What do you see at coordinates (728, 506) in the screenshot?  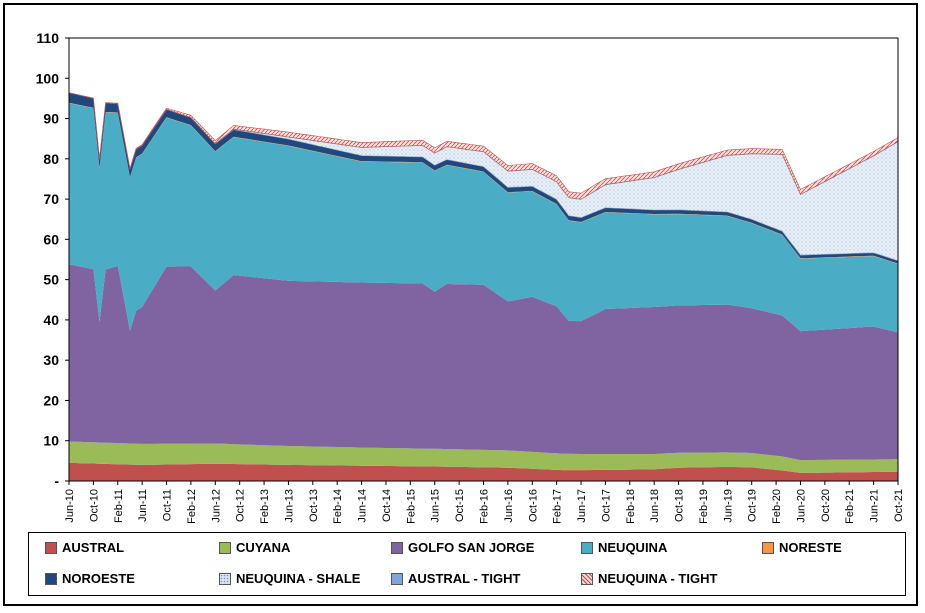 I see `x-tick-label: Jun-19` at bounding box center [728, 506].